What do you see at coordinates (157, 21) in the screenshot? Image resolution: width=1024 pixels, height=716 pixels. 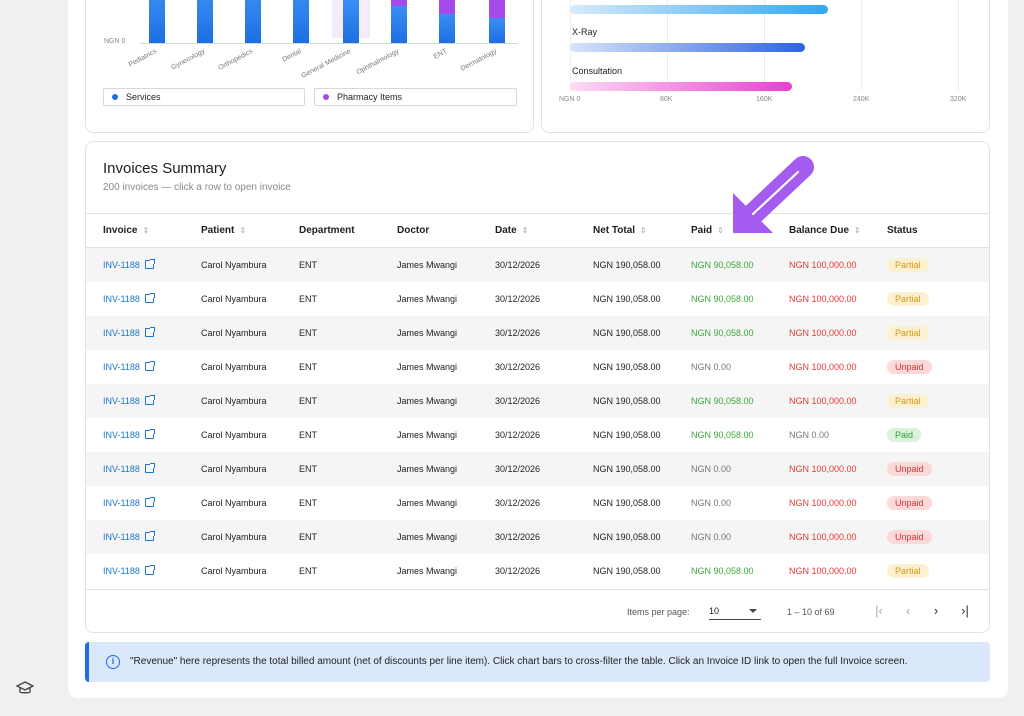 I see `bar-services-pediatrics` at bounding box center [157, 21].